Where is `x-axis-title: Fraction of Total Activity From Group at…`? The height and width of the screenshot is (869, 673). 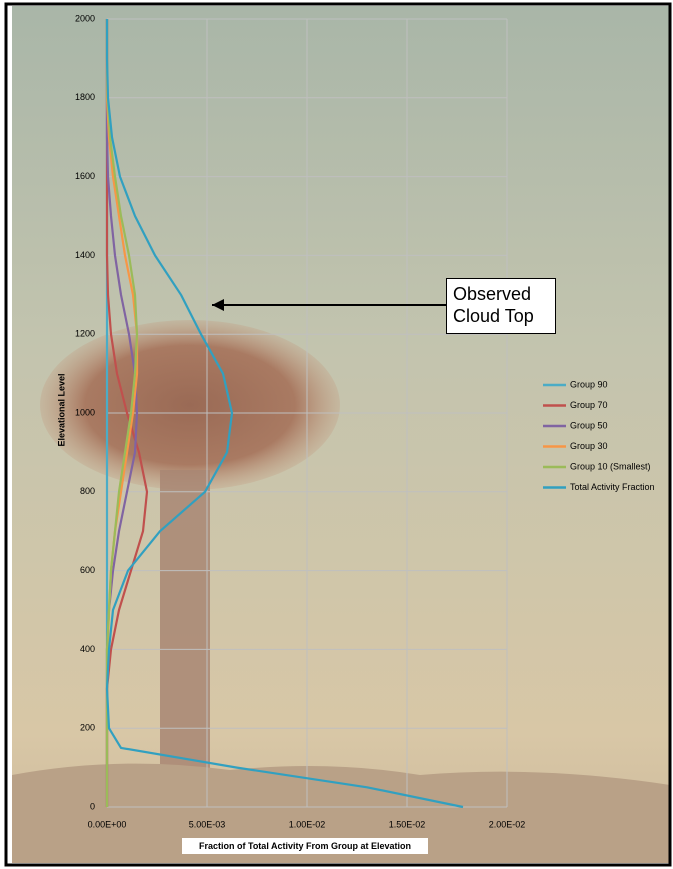
x-axis-title: Fraction of Total Activity From Group at… is located at coordinates (305, 846).